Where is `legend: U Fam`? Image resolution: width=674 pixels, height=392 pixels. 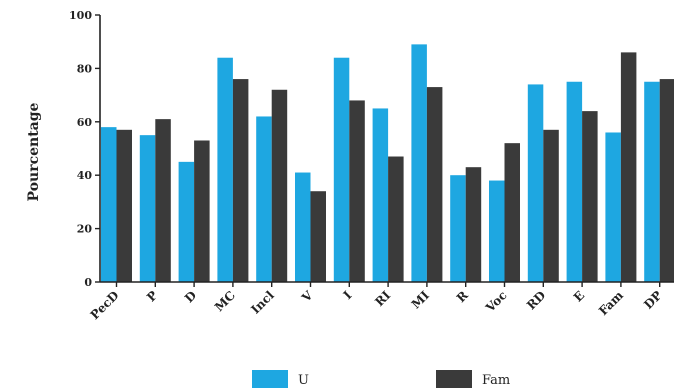 legend: U Fam is located at coordinates (381, 379).